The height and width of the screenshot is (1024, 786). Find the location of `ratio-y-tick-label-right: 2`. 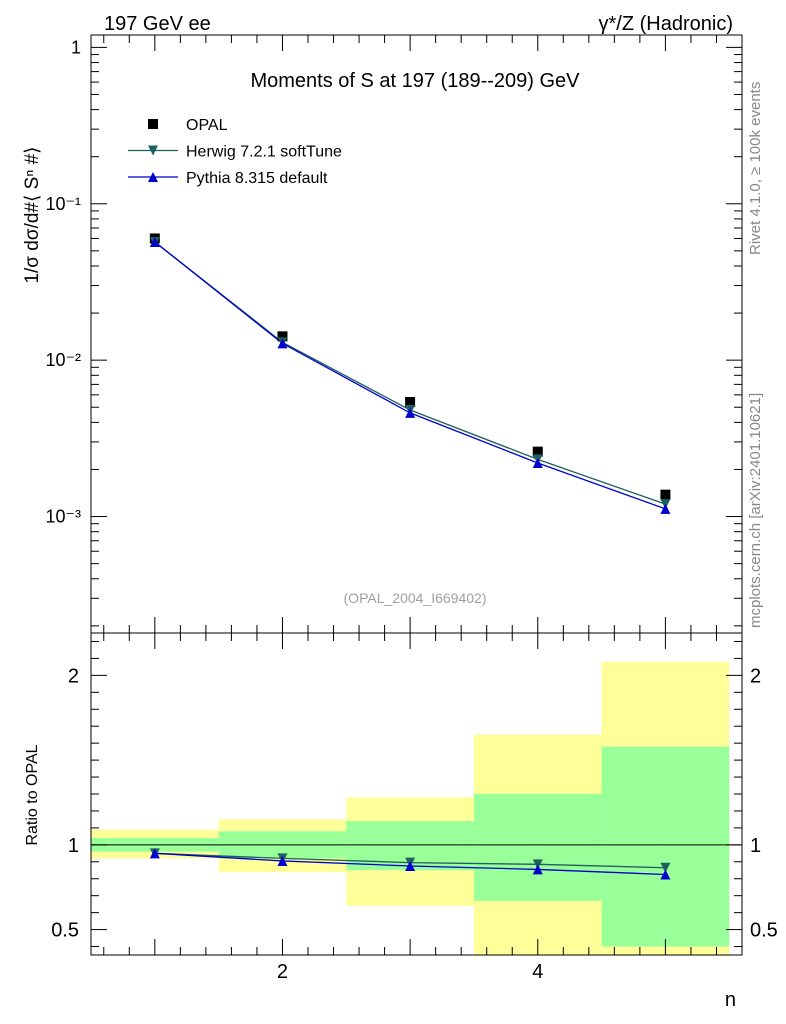

ratio-y-tick-label-right: 2 is located at coordinates (755, 676).